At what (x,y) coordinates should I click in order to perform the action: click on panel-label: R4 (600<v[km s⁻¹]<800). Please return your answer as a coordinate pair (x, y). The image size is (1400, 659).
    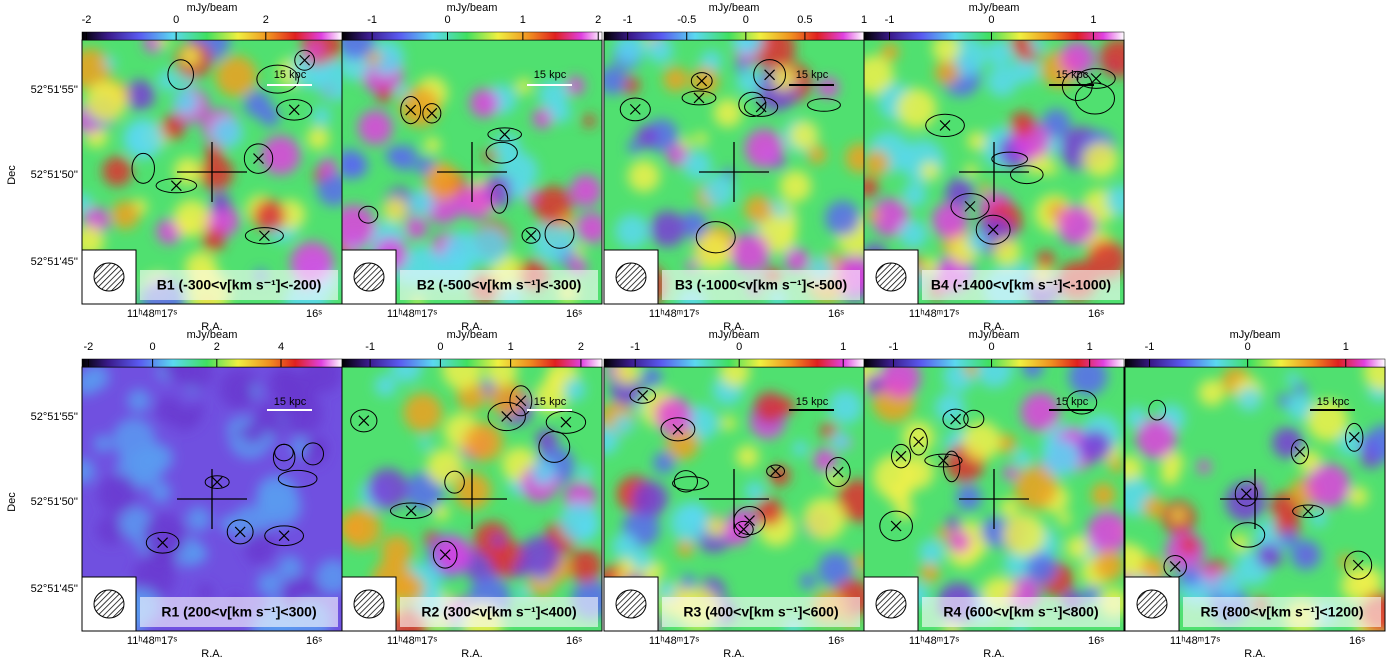
    Looking at the image, I should click on (1020, 612).